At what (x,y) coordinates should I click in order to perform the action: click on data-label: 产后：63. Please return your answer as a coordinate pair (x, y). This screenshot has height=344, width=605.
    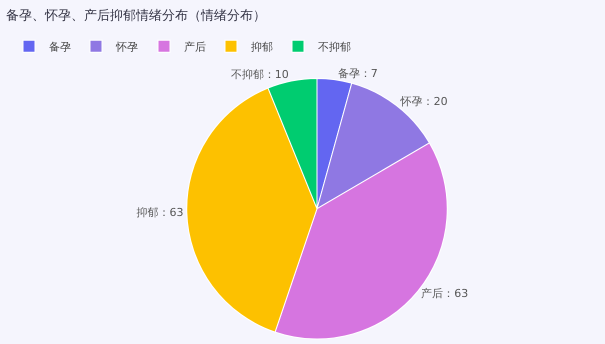
    Looking at the image, I should click on (444, 293).